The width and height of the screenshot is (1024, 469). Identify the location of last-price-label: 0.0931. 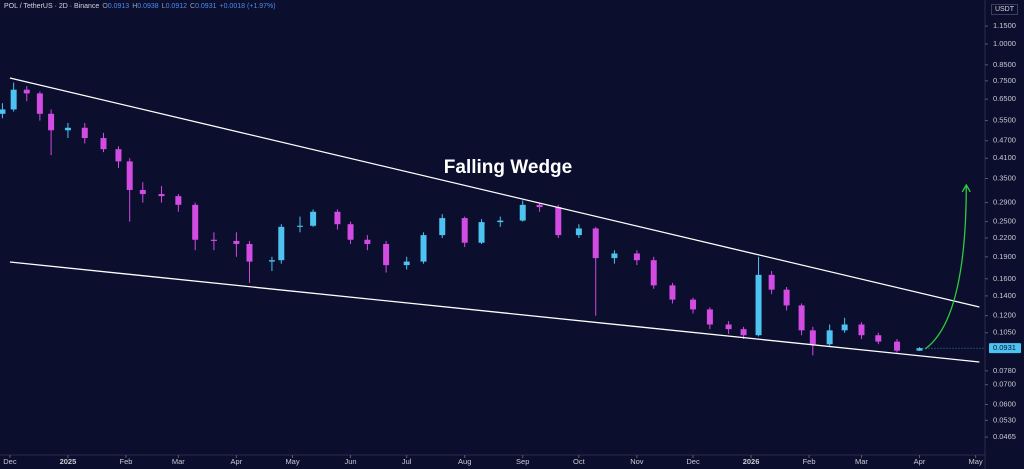
(1004, 347).